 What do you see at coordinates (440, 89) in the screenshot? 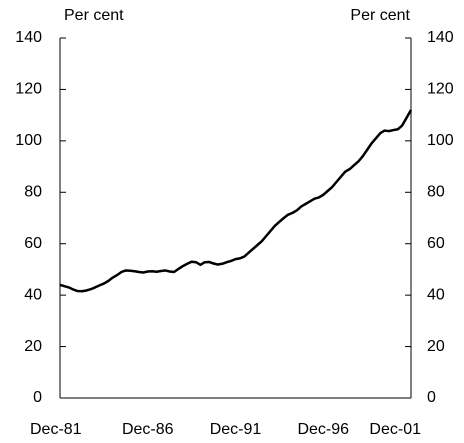
I see `y2-tick-label: 120` at bounding box center [440, 89].